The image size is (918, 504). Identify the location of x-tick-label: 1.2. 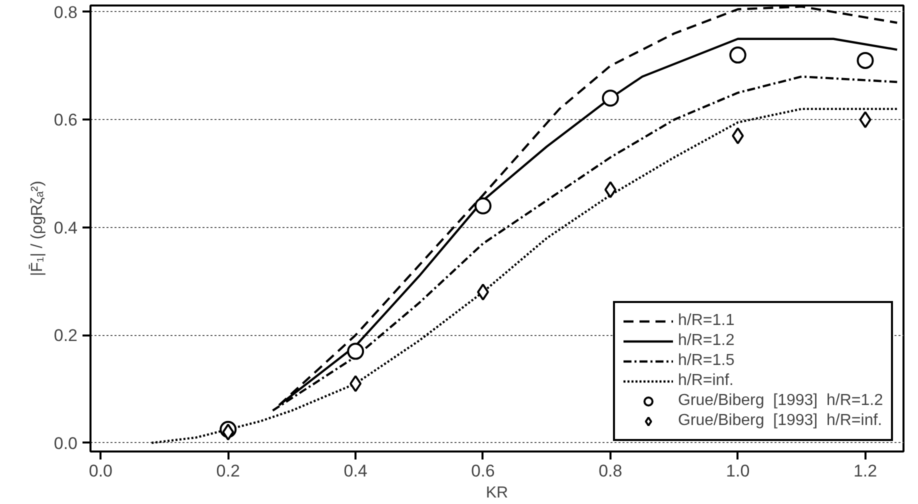
(865, 471).